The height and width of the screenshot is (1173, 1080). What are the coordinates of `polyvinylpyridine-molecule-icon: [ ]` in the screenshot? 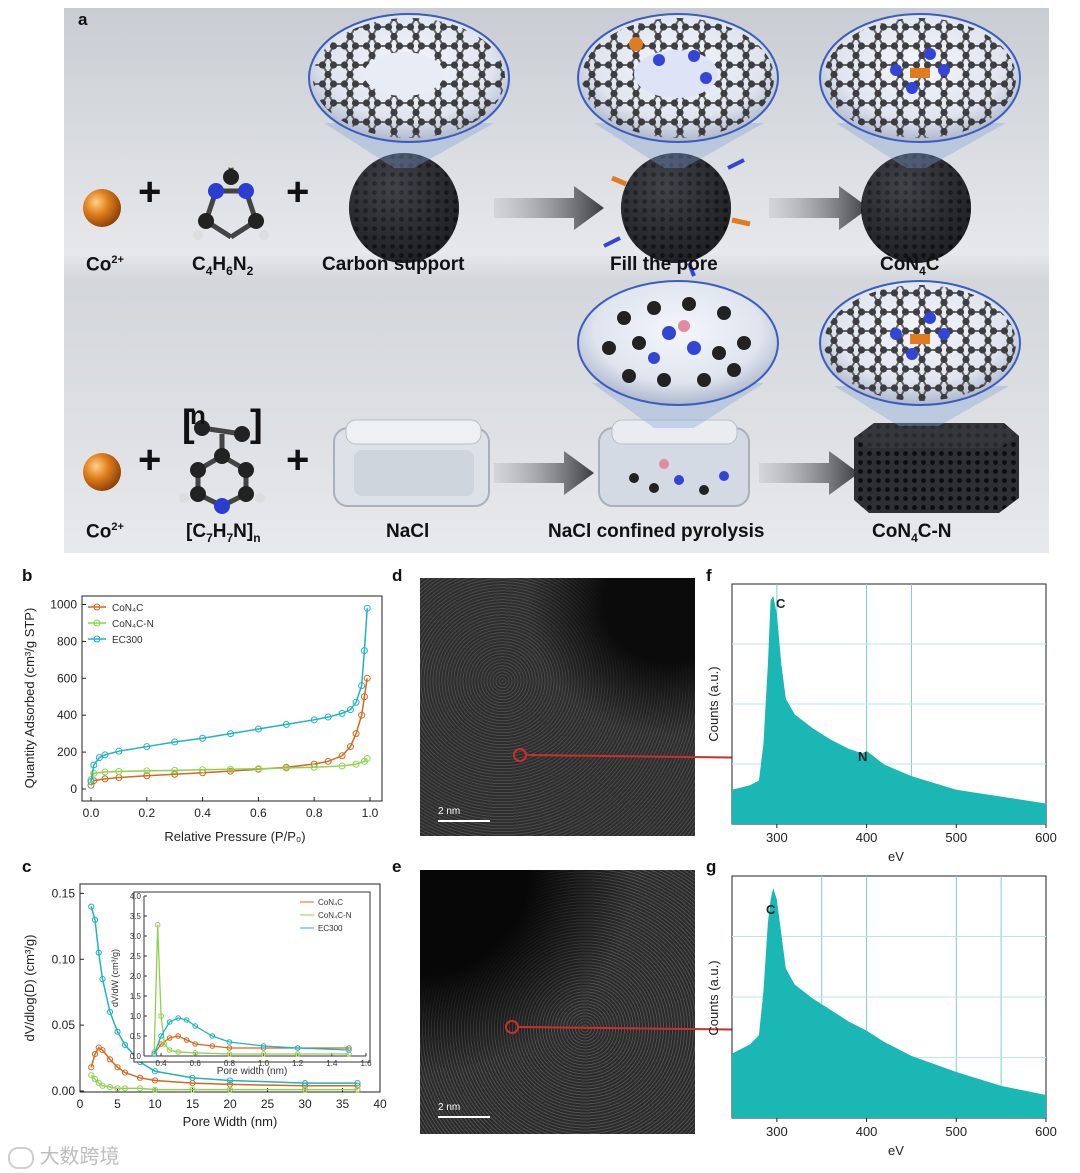 It's located at (222, 458).